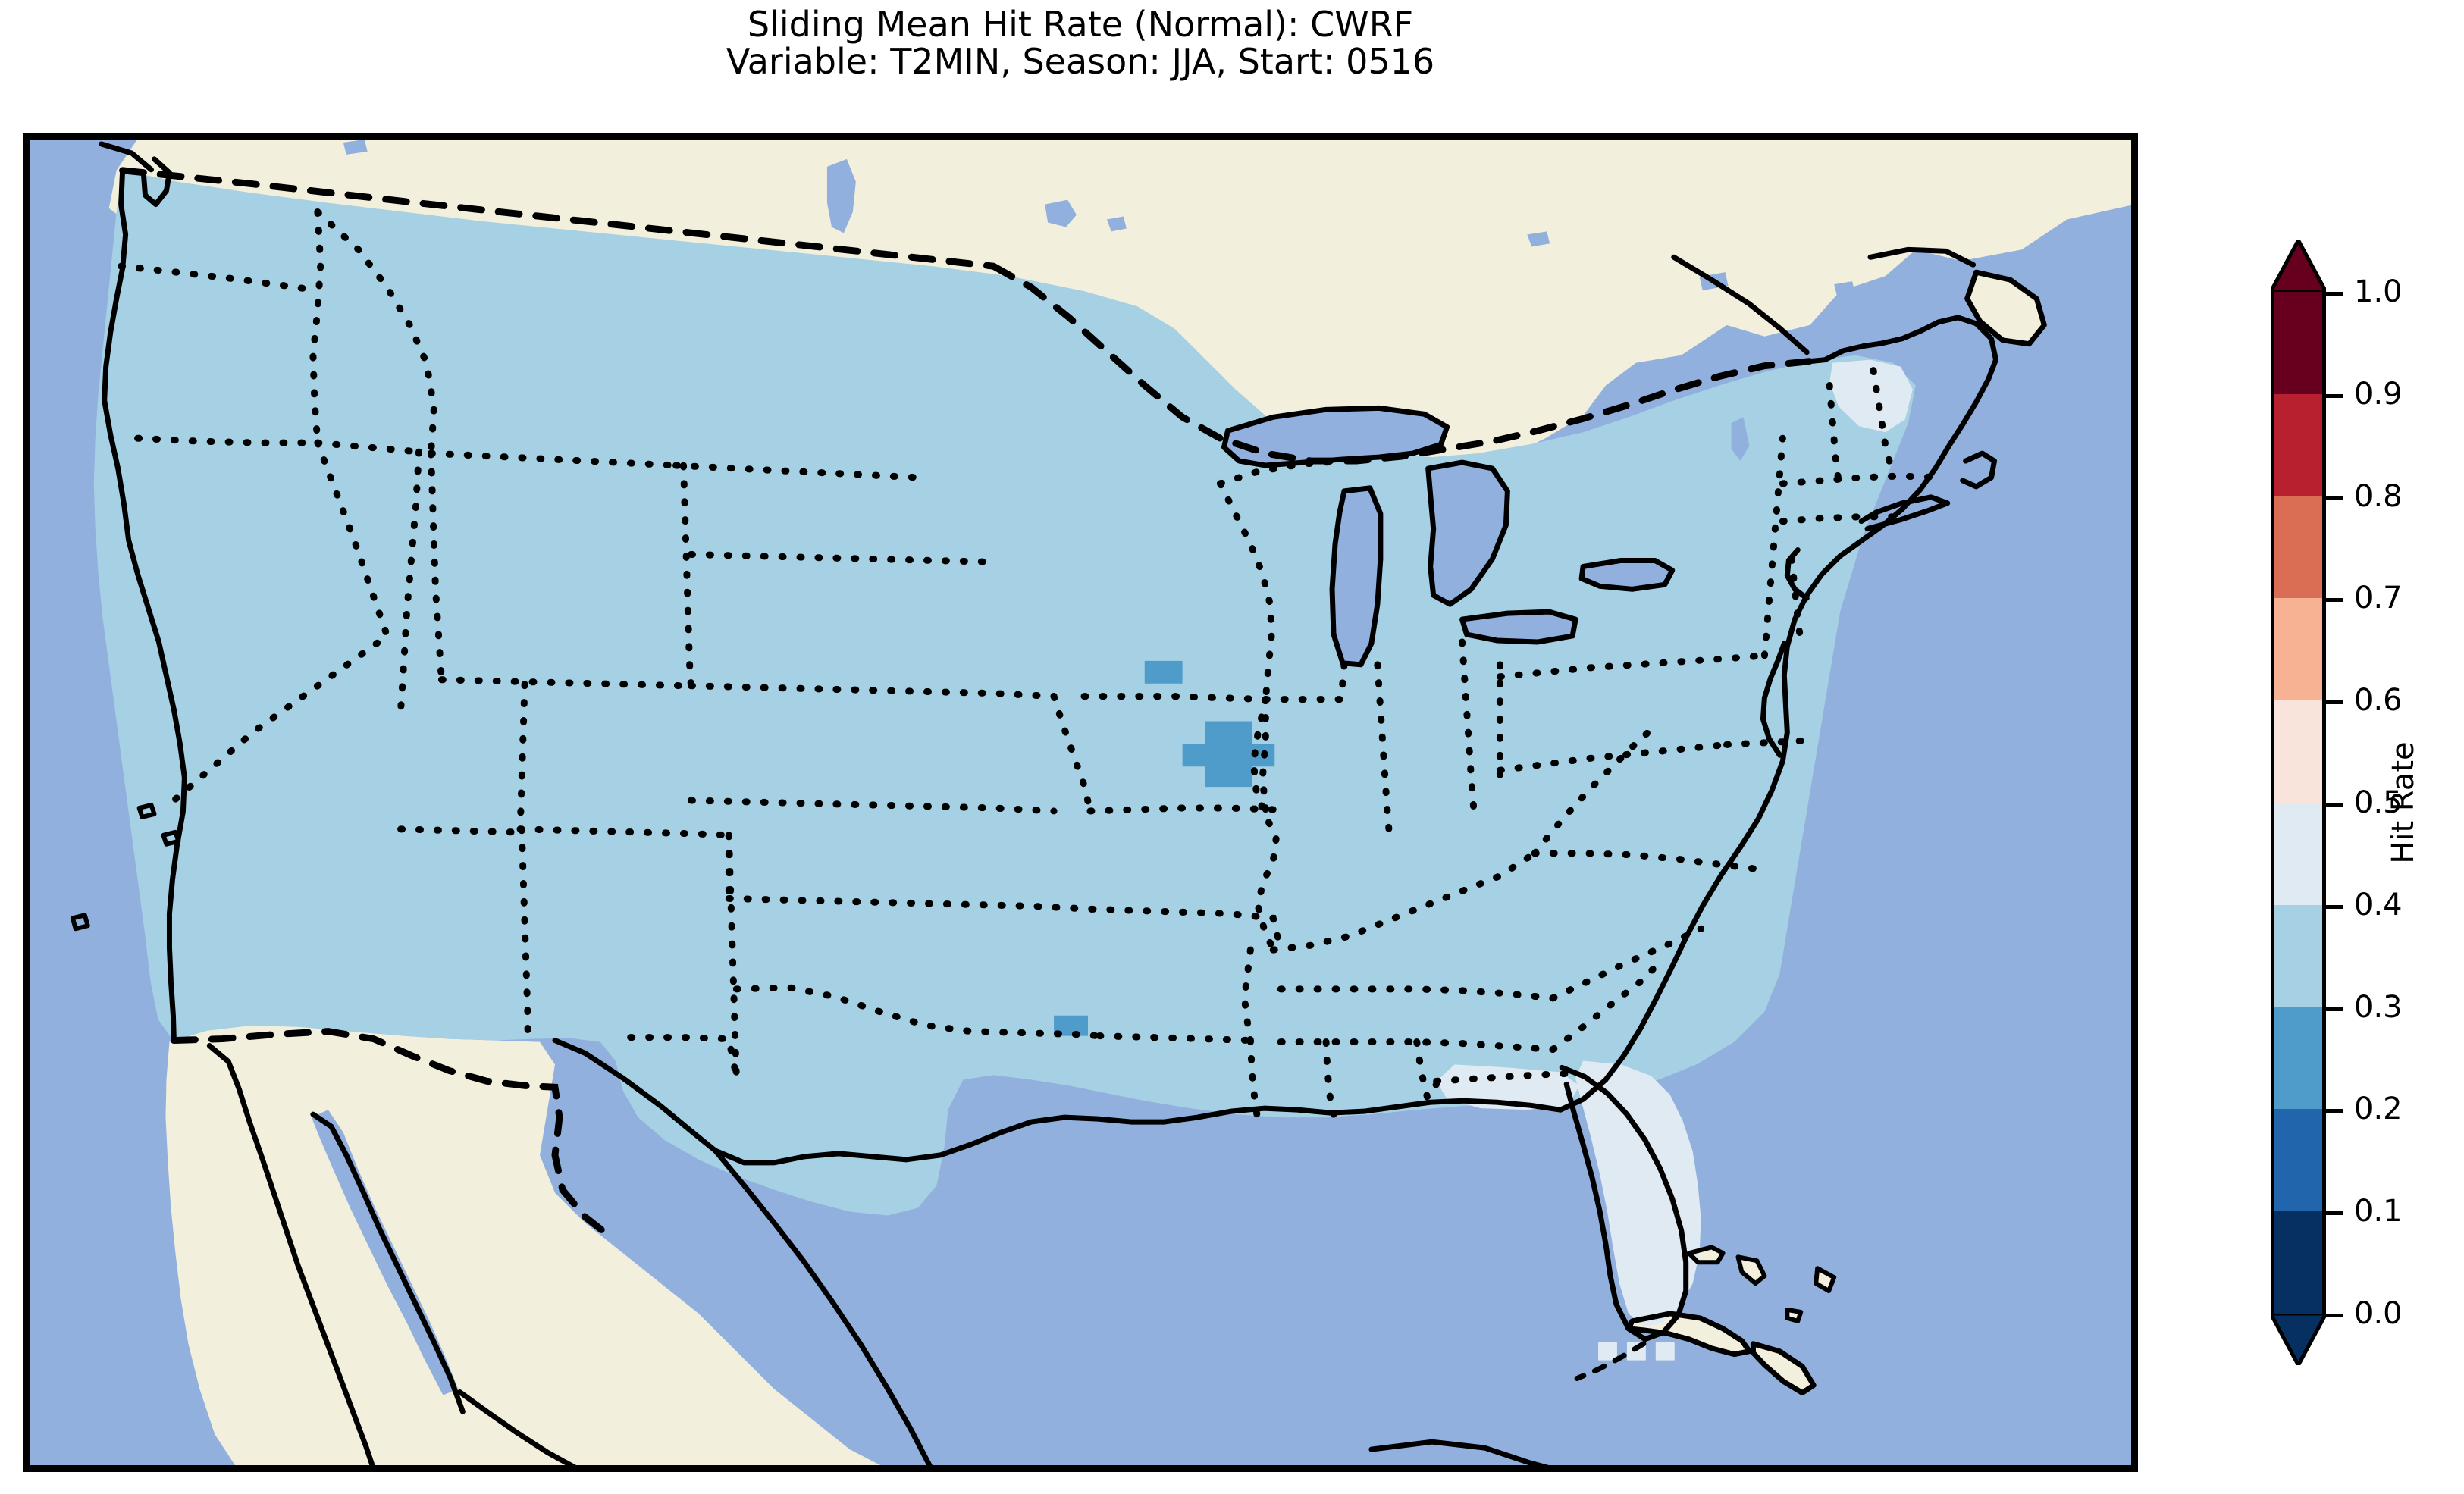  What do you see at coordinates (917, 1012) in the screenshot?
I see `state-border-ok-tx` at bounding box center [917, 1012].